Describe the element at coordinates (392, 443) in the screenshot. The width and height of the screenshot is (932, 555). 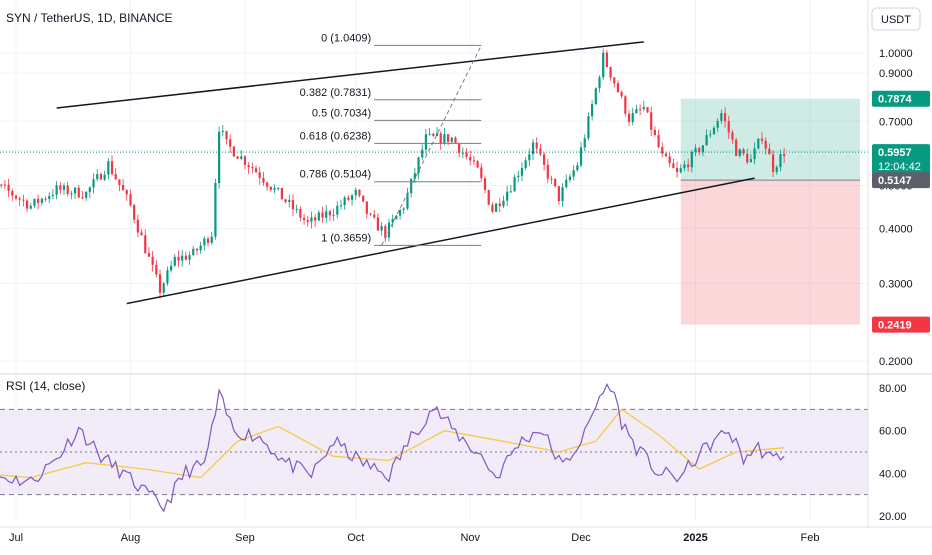
I see `rsi-ma-line` at that location.